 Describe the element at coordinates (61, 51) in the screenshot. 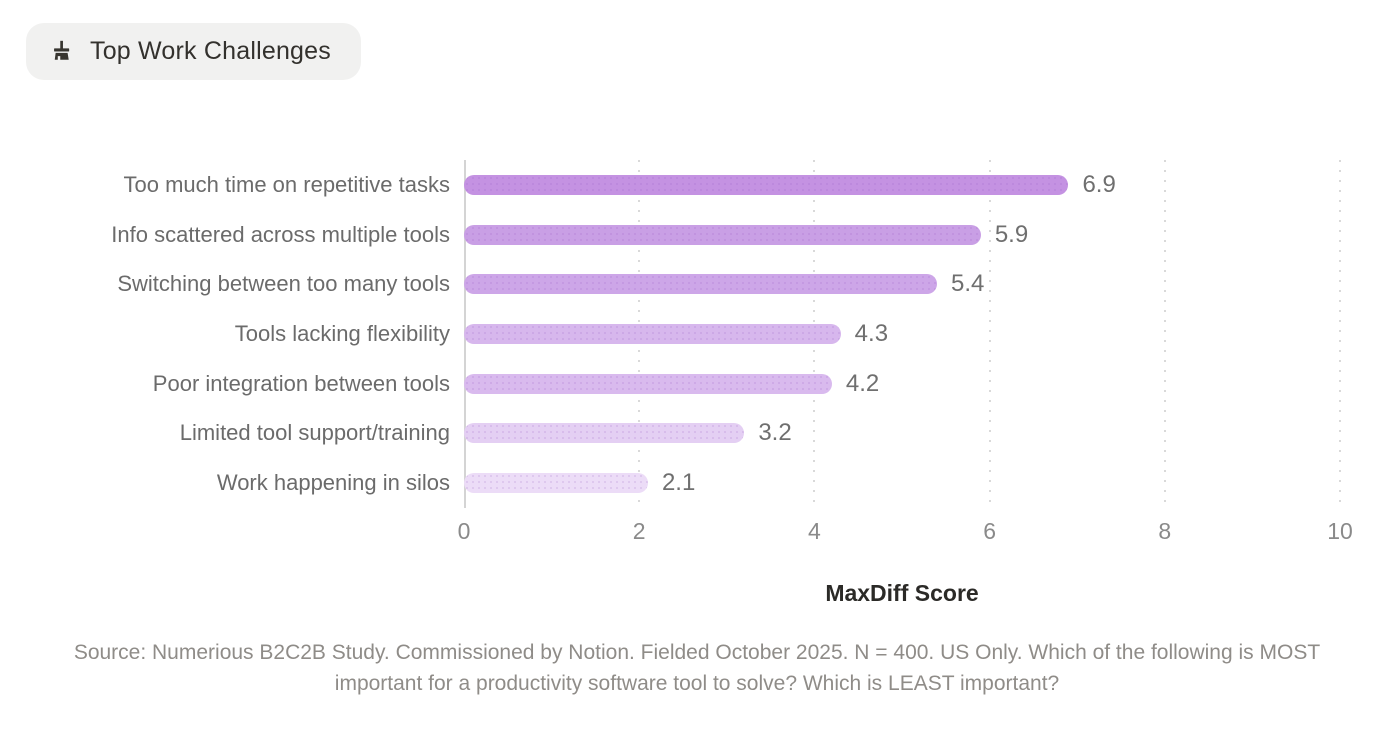

I see `broom-icon` at that location.